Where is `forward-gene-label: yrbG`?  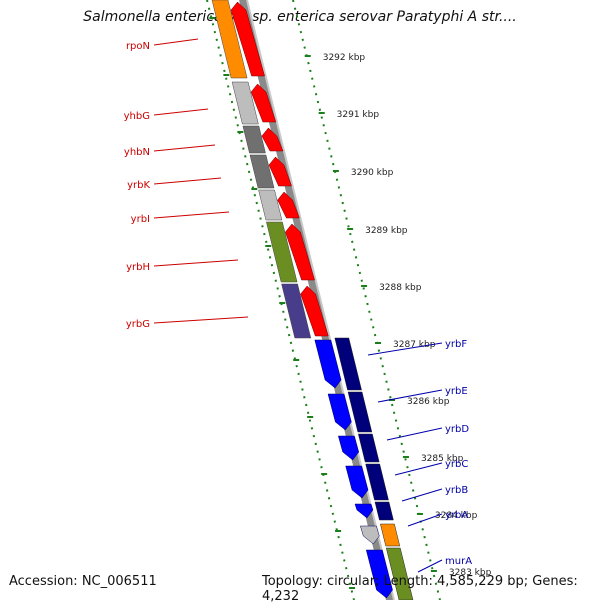
forward-gene-label: yrbG is located at coordinates (138, 324).